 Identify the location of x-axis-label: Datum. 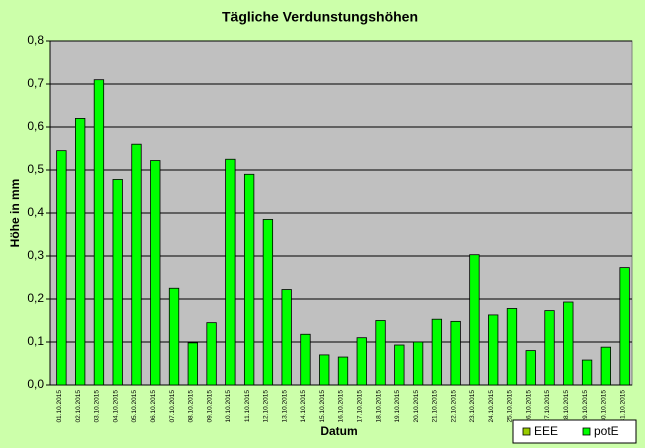
(338, 431).